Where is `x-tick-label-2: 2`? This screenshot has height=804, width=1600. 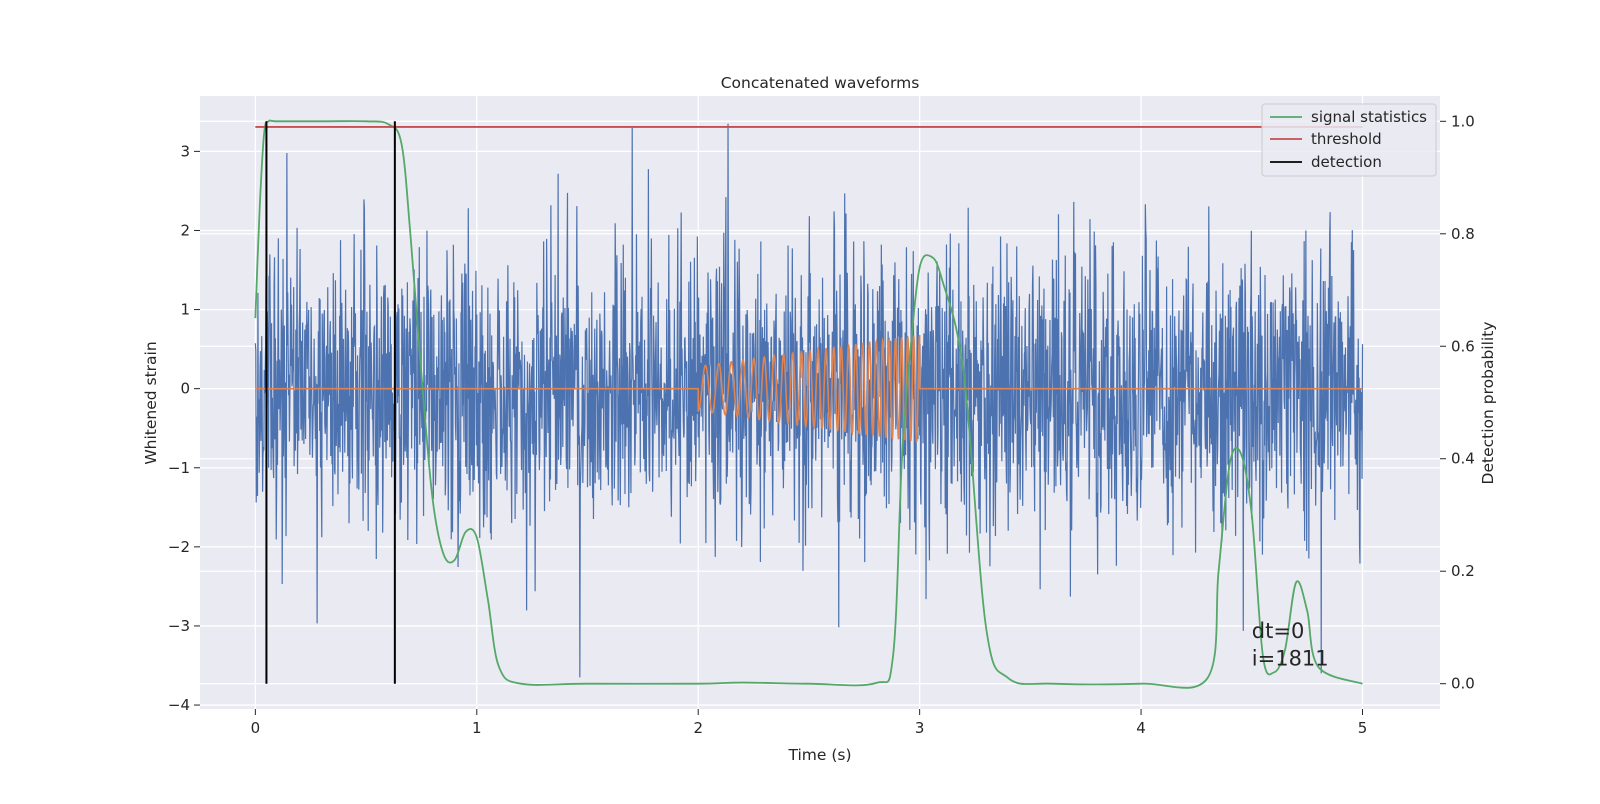 x-tick-label-2: 2 is located at coordinates (698, 728).